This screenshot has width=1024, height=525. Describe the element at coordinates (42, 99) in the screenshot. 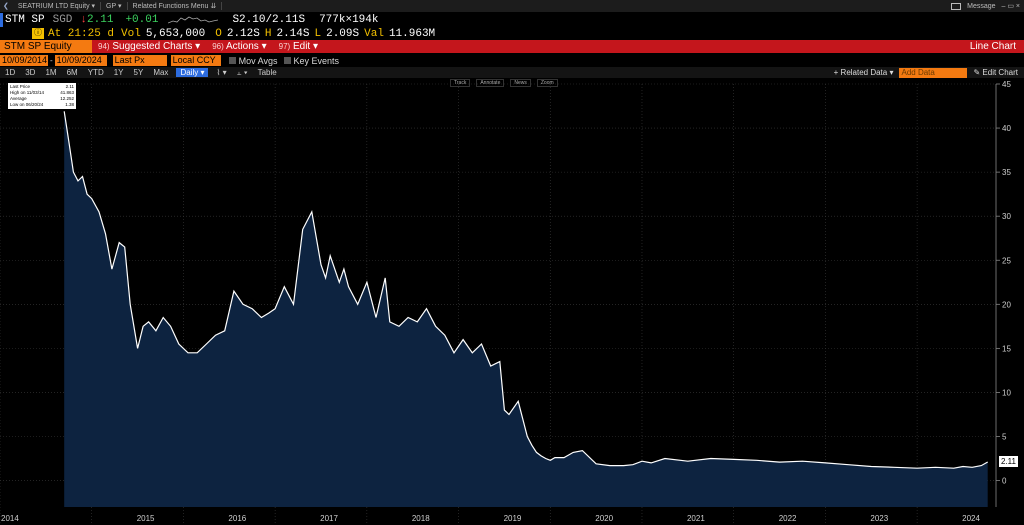

I see `legend-row-average: Average 12.252` at that location.